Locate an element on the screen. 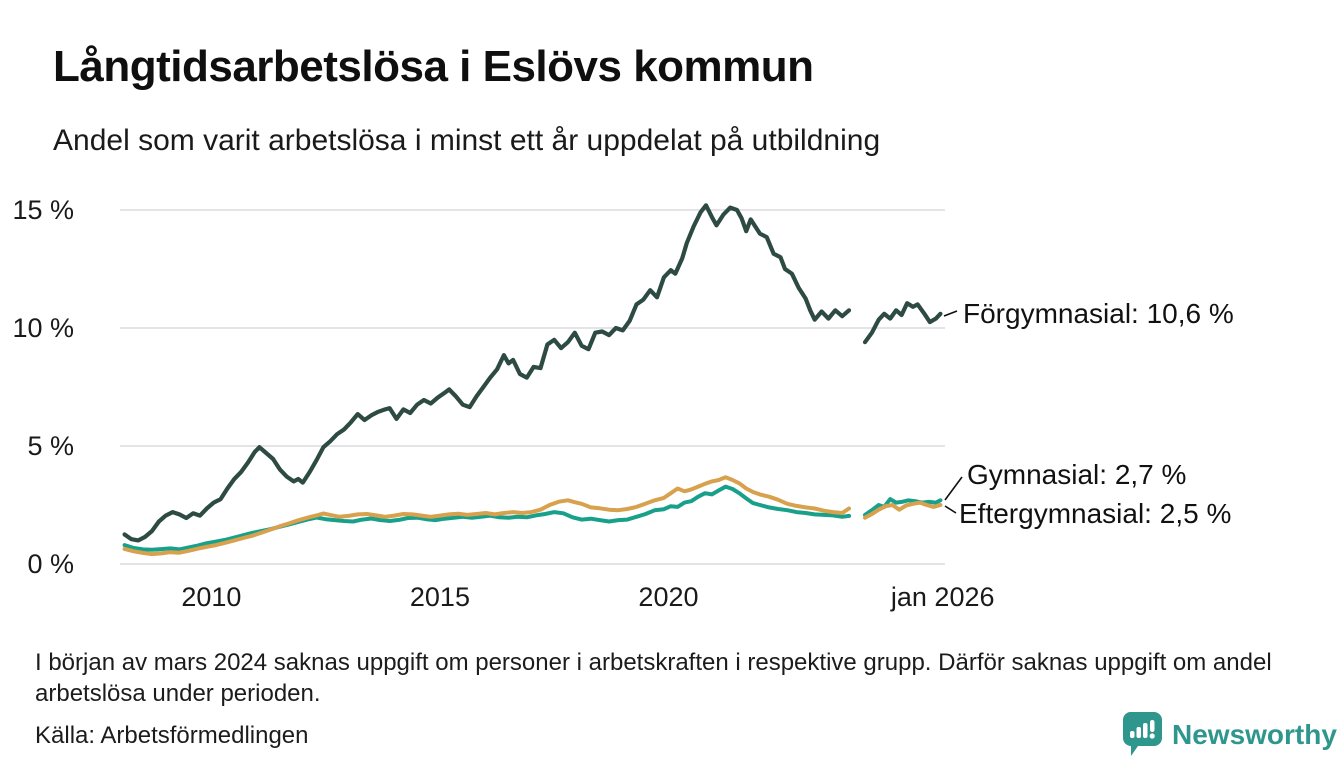 Image resolution: width=1340 pixels, height=780 pixels. y-tick-label: 15 % is located at coordinates (43, 210).